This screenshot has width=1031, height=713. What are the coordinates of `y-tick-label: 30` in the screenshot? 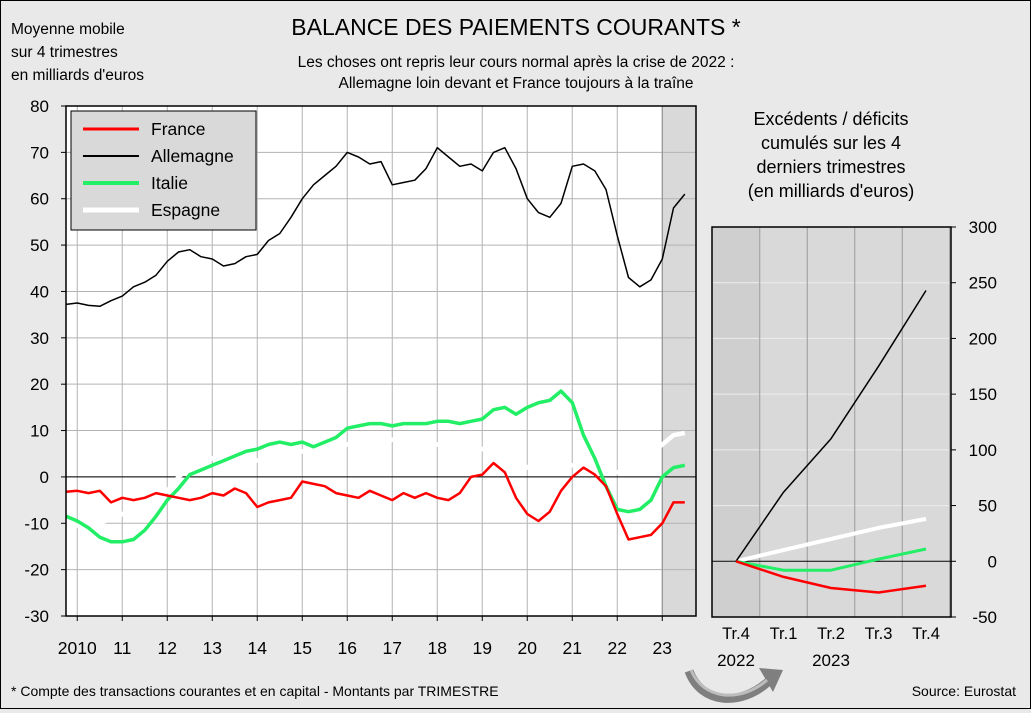 It's located at (39, 338).